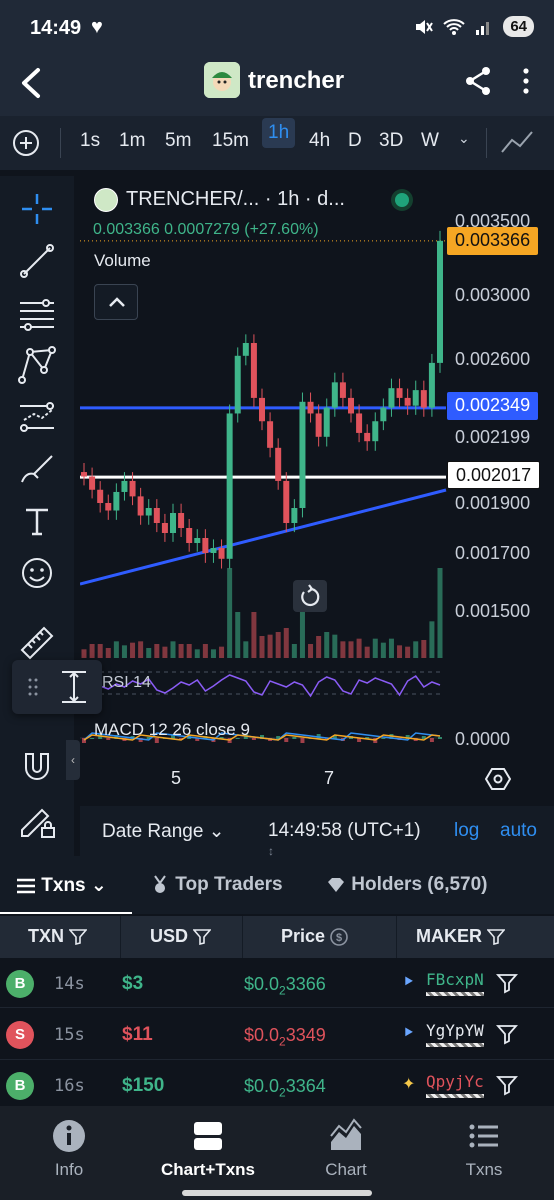 Image resolution: width=554 pixels, height=1200 pixels. I want to click on timeframe-15m: 15m, so click(230, 140).